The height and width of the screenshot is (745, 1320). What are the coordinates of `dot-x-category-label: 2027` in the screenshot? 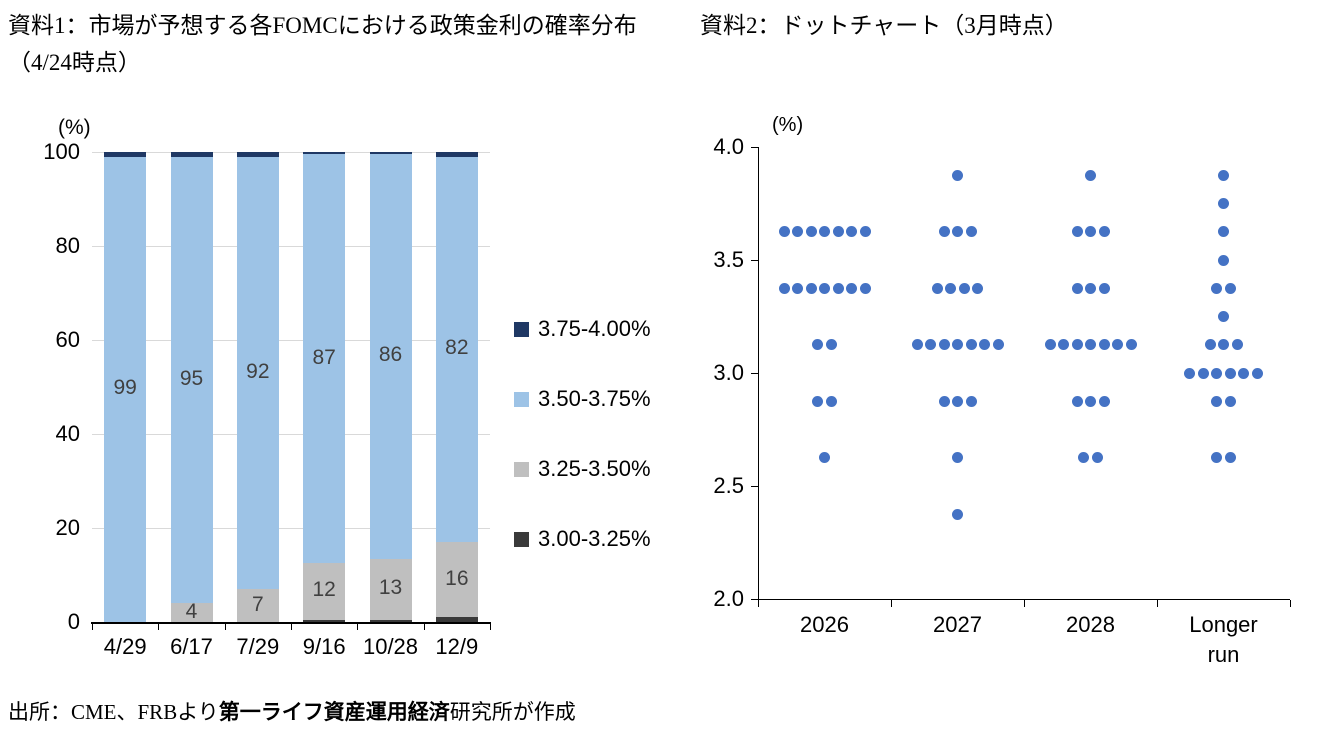 It's located at (957, 624).